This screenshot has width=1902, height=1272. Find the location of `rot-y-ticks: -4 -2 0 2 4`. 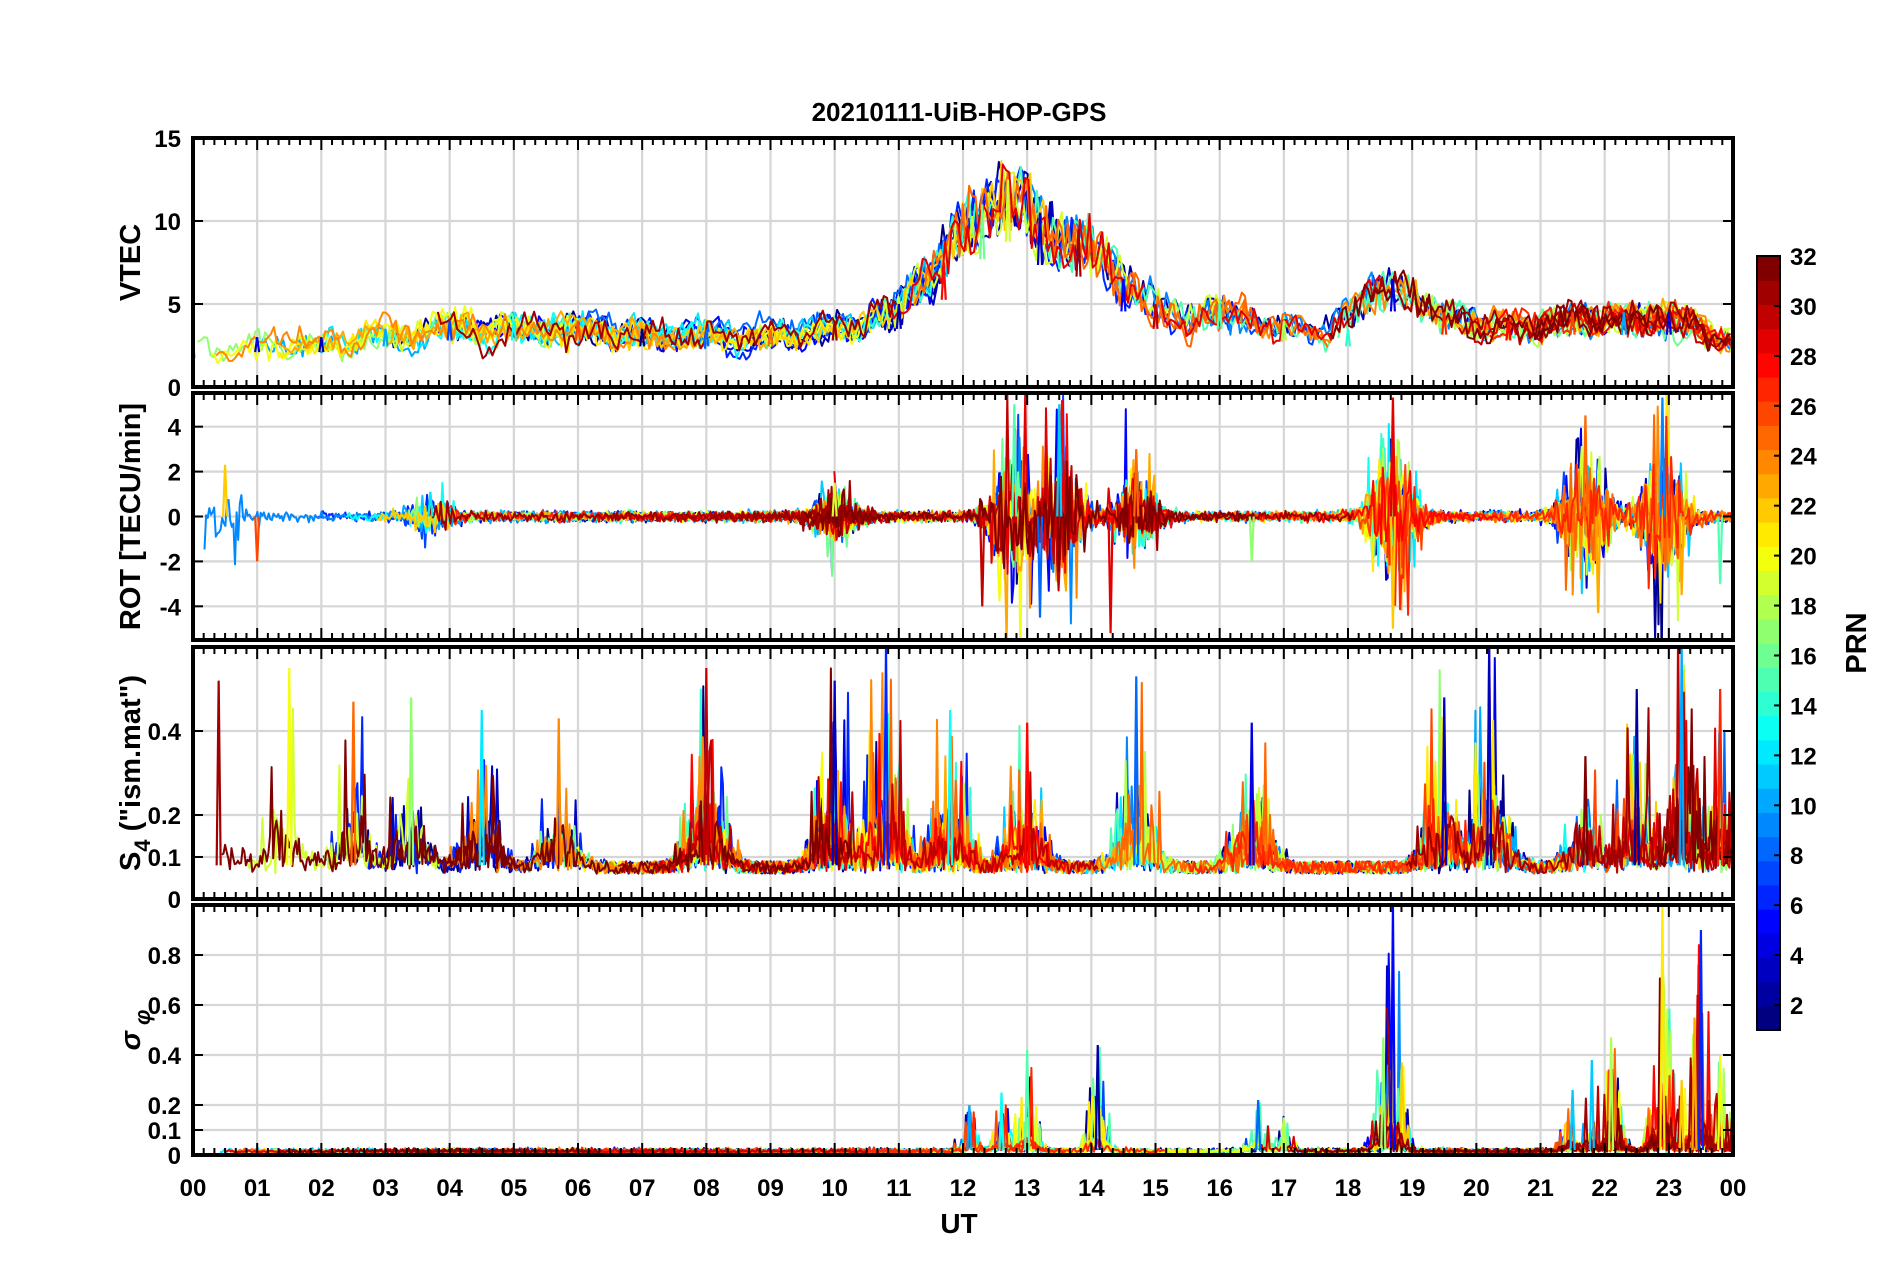

rot-y-ticks: -4 -2 0 2 4 is located at coordinates (946, 518).